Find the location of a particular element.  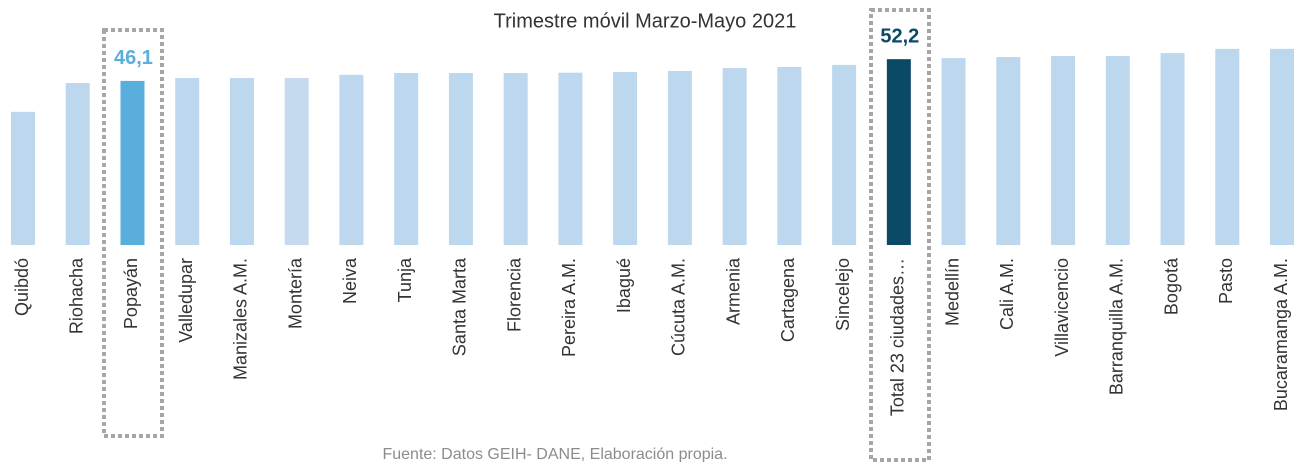

x-tick-label: Florencia is located at coordinates (514, 294).